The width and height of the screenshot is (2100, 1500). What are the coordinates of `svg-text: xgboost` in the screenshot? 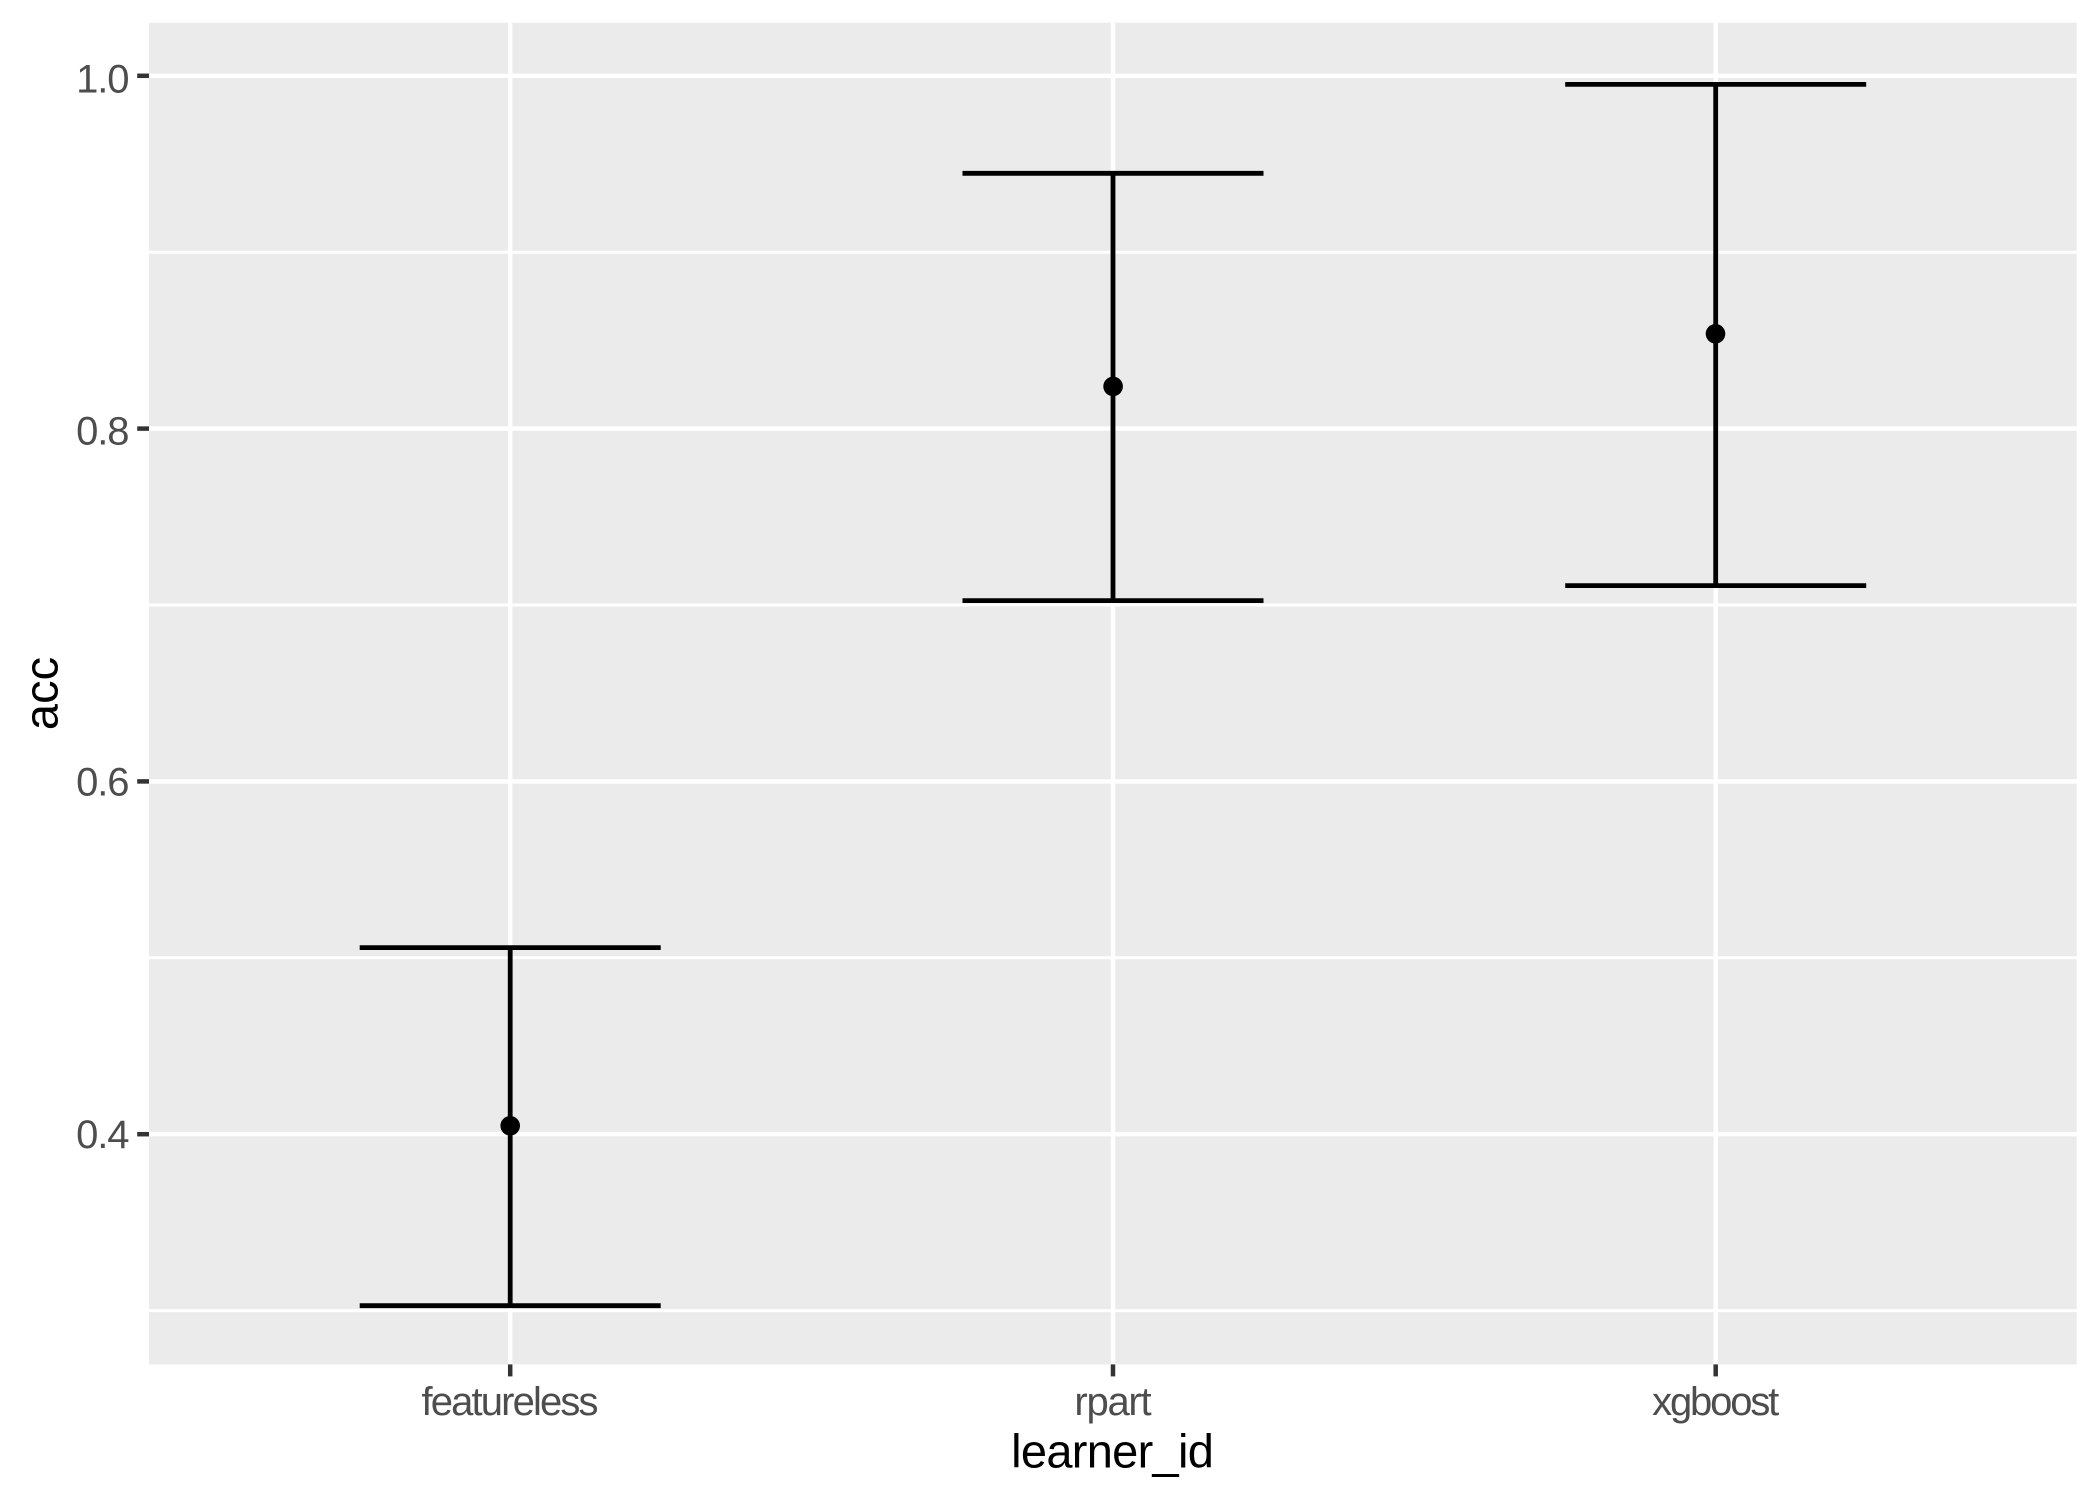 It's located at (1715, 1402).